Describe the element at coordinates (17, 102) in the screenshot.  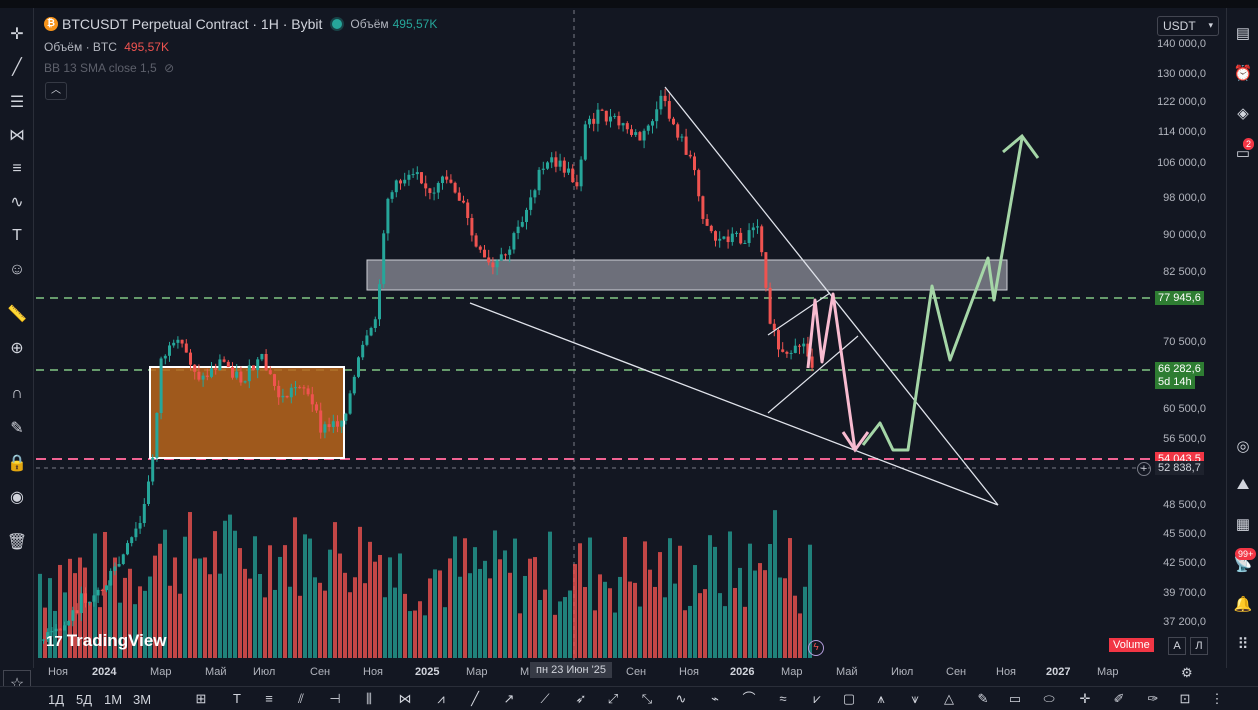
I see `horizontal-lines-icon: ☰` at that location.